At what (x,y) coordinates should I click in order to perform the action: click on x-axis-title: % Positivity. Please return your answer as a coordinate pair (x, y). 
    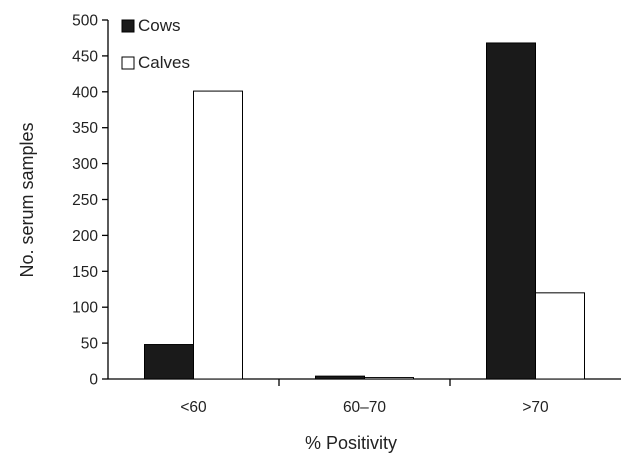
    Looking at the image, I should click on (351, 443).